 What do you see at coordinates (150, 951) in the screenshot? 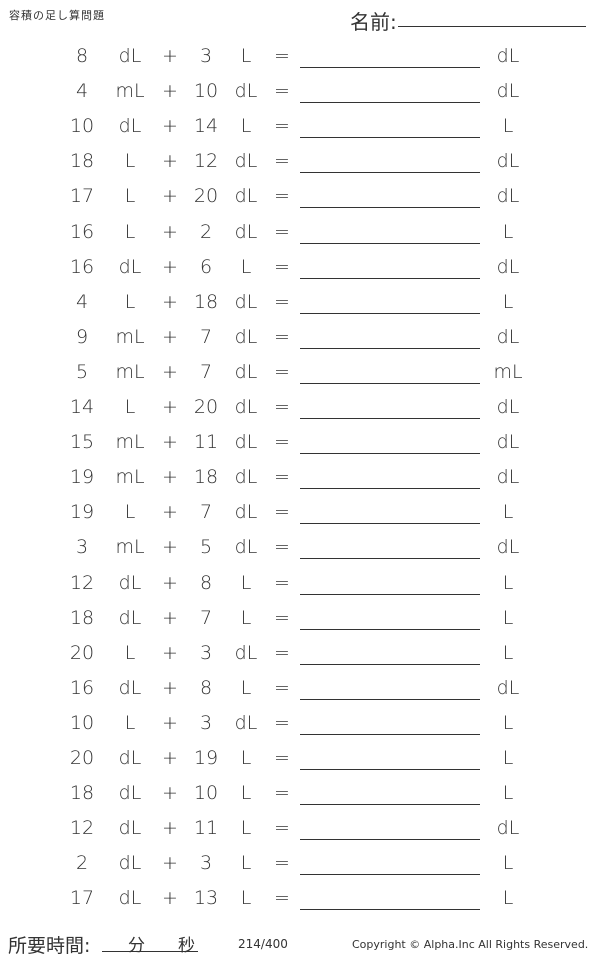
I see `time-input-line` at bounding box center [150, 951].